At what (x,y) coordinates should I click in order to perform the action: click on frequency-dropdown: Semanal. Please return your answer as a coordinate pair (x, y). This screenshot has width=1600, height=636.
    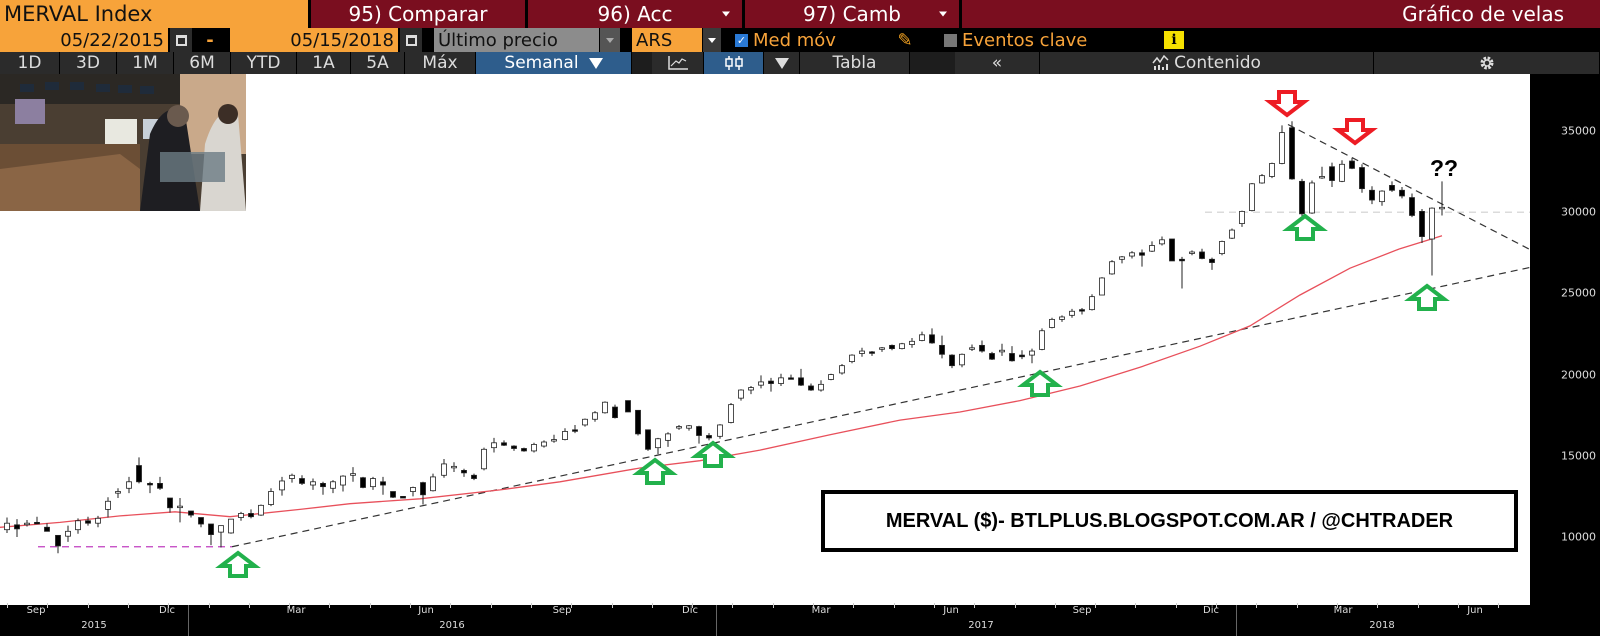
    Looking at the image, I should click on (554, 63).